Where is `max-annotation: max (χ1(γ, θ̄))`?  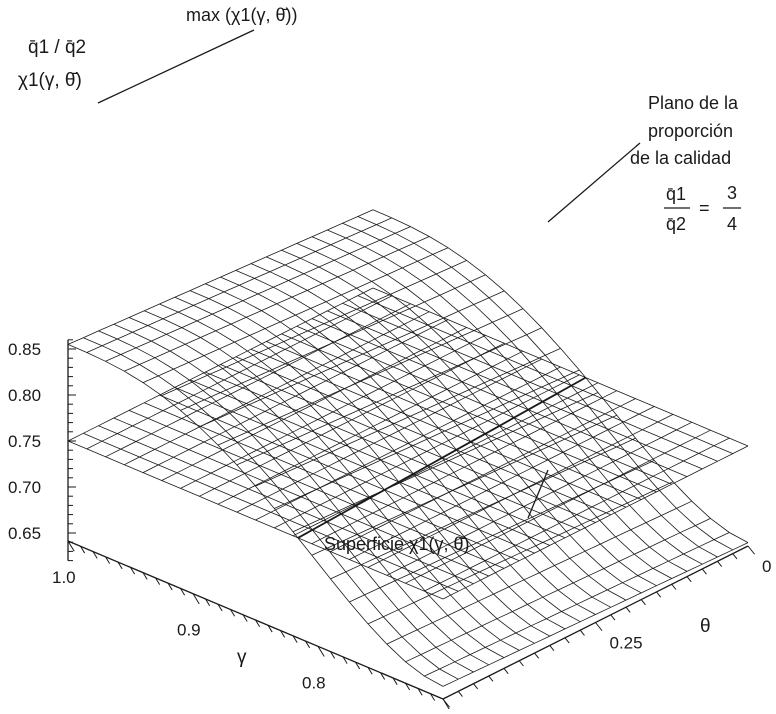
max-annotation: max (χ1(γ, θ̄)) is located at coordinates (241, 15).